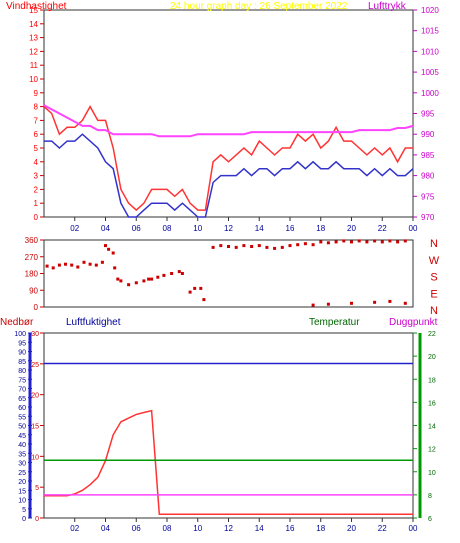 This screenshot has height=543, width=460. I want to click on humidity-tick-label: 25, so click(22, 473).